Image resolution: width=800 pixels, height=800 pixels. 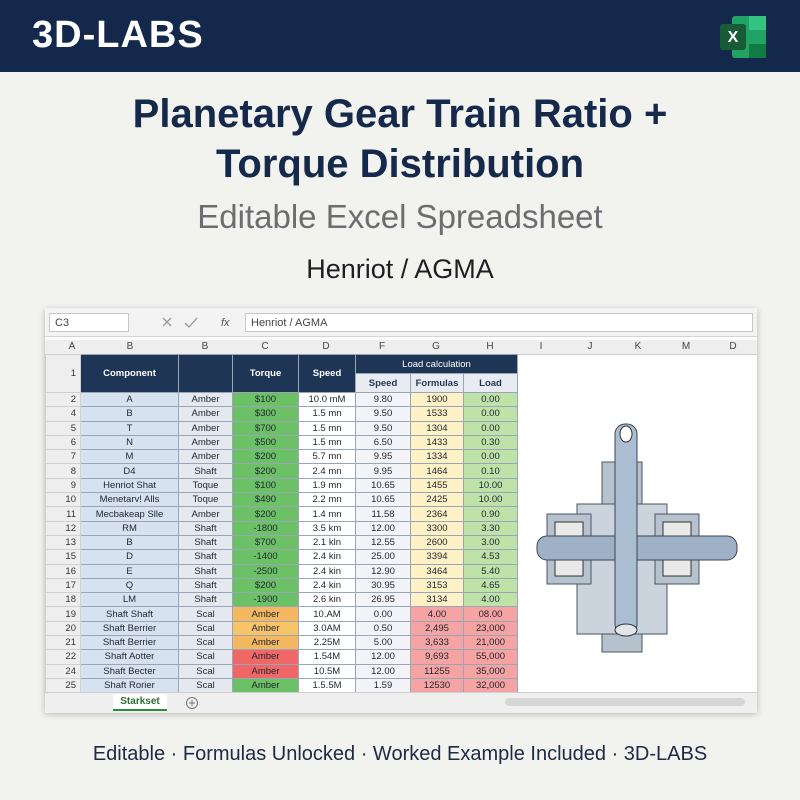 I want to click on cell: 1334, so click(x=437, y=457).